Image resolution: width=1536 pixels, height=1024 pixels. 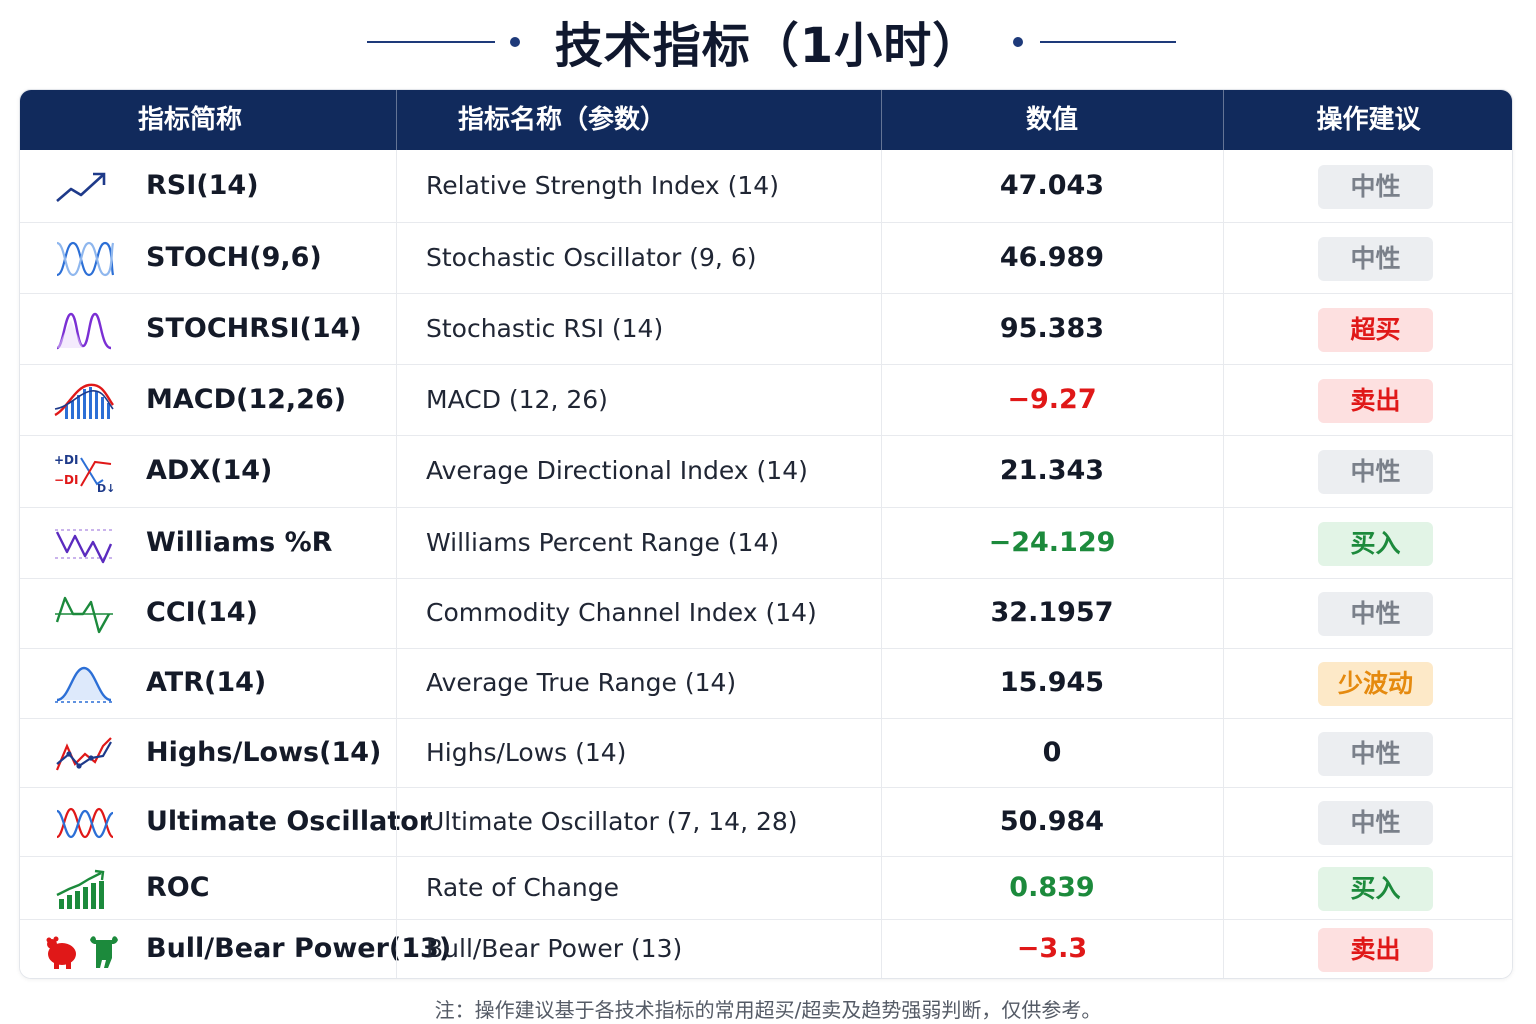 I want to click on stochastic-waves-icon, so click(x=84, y=259).